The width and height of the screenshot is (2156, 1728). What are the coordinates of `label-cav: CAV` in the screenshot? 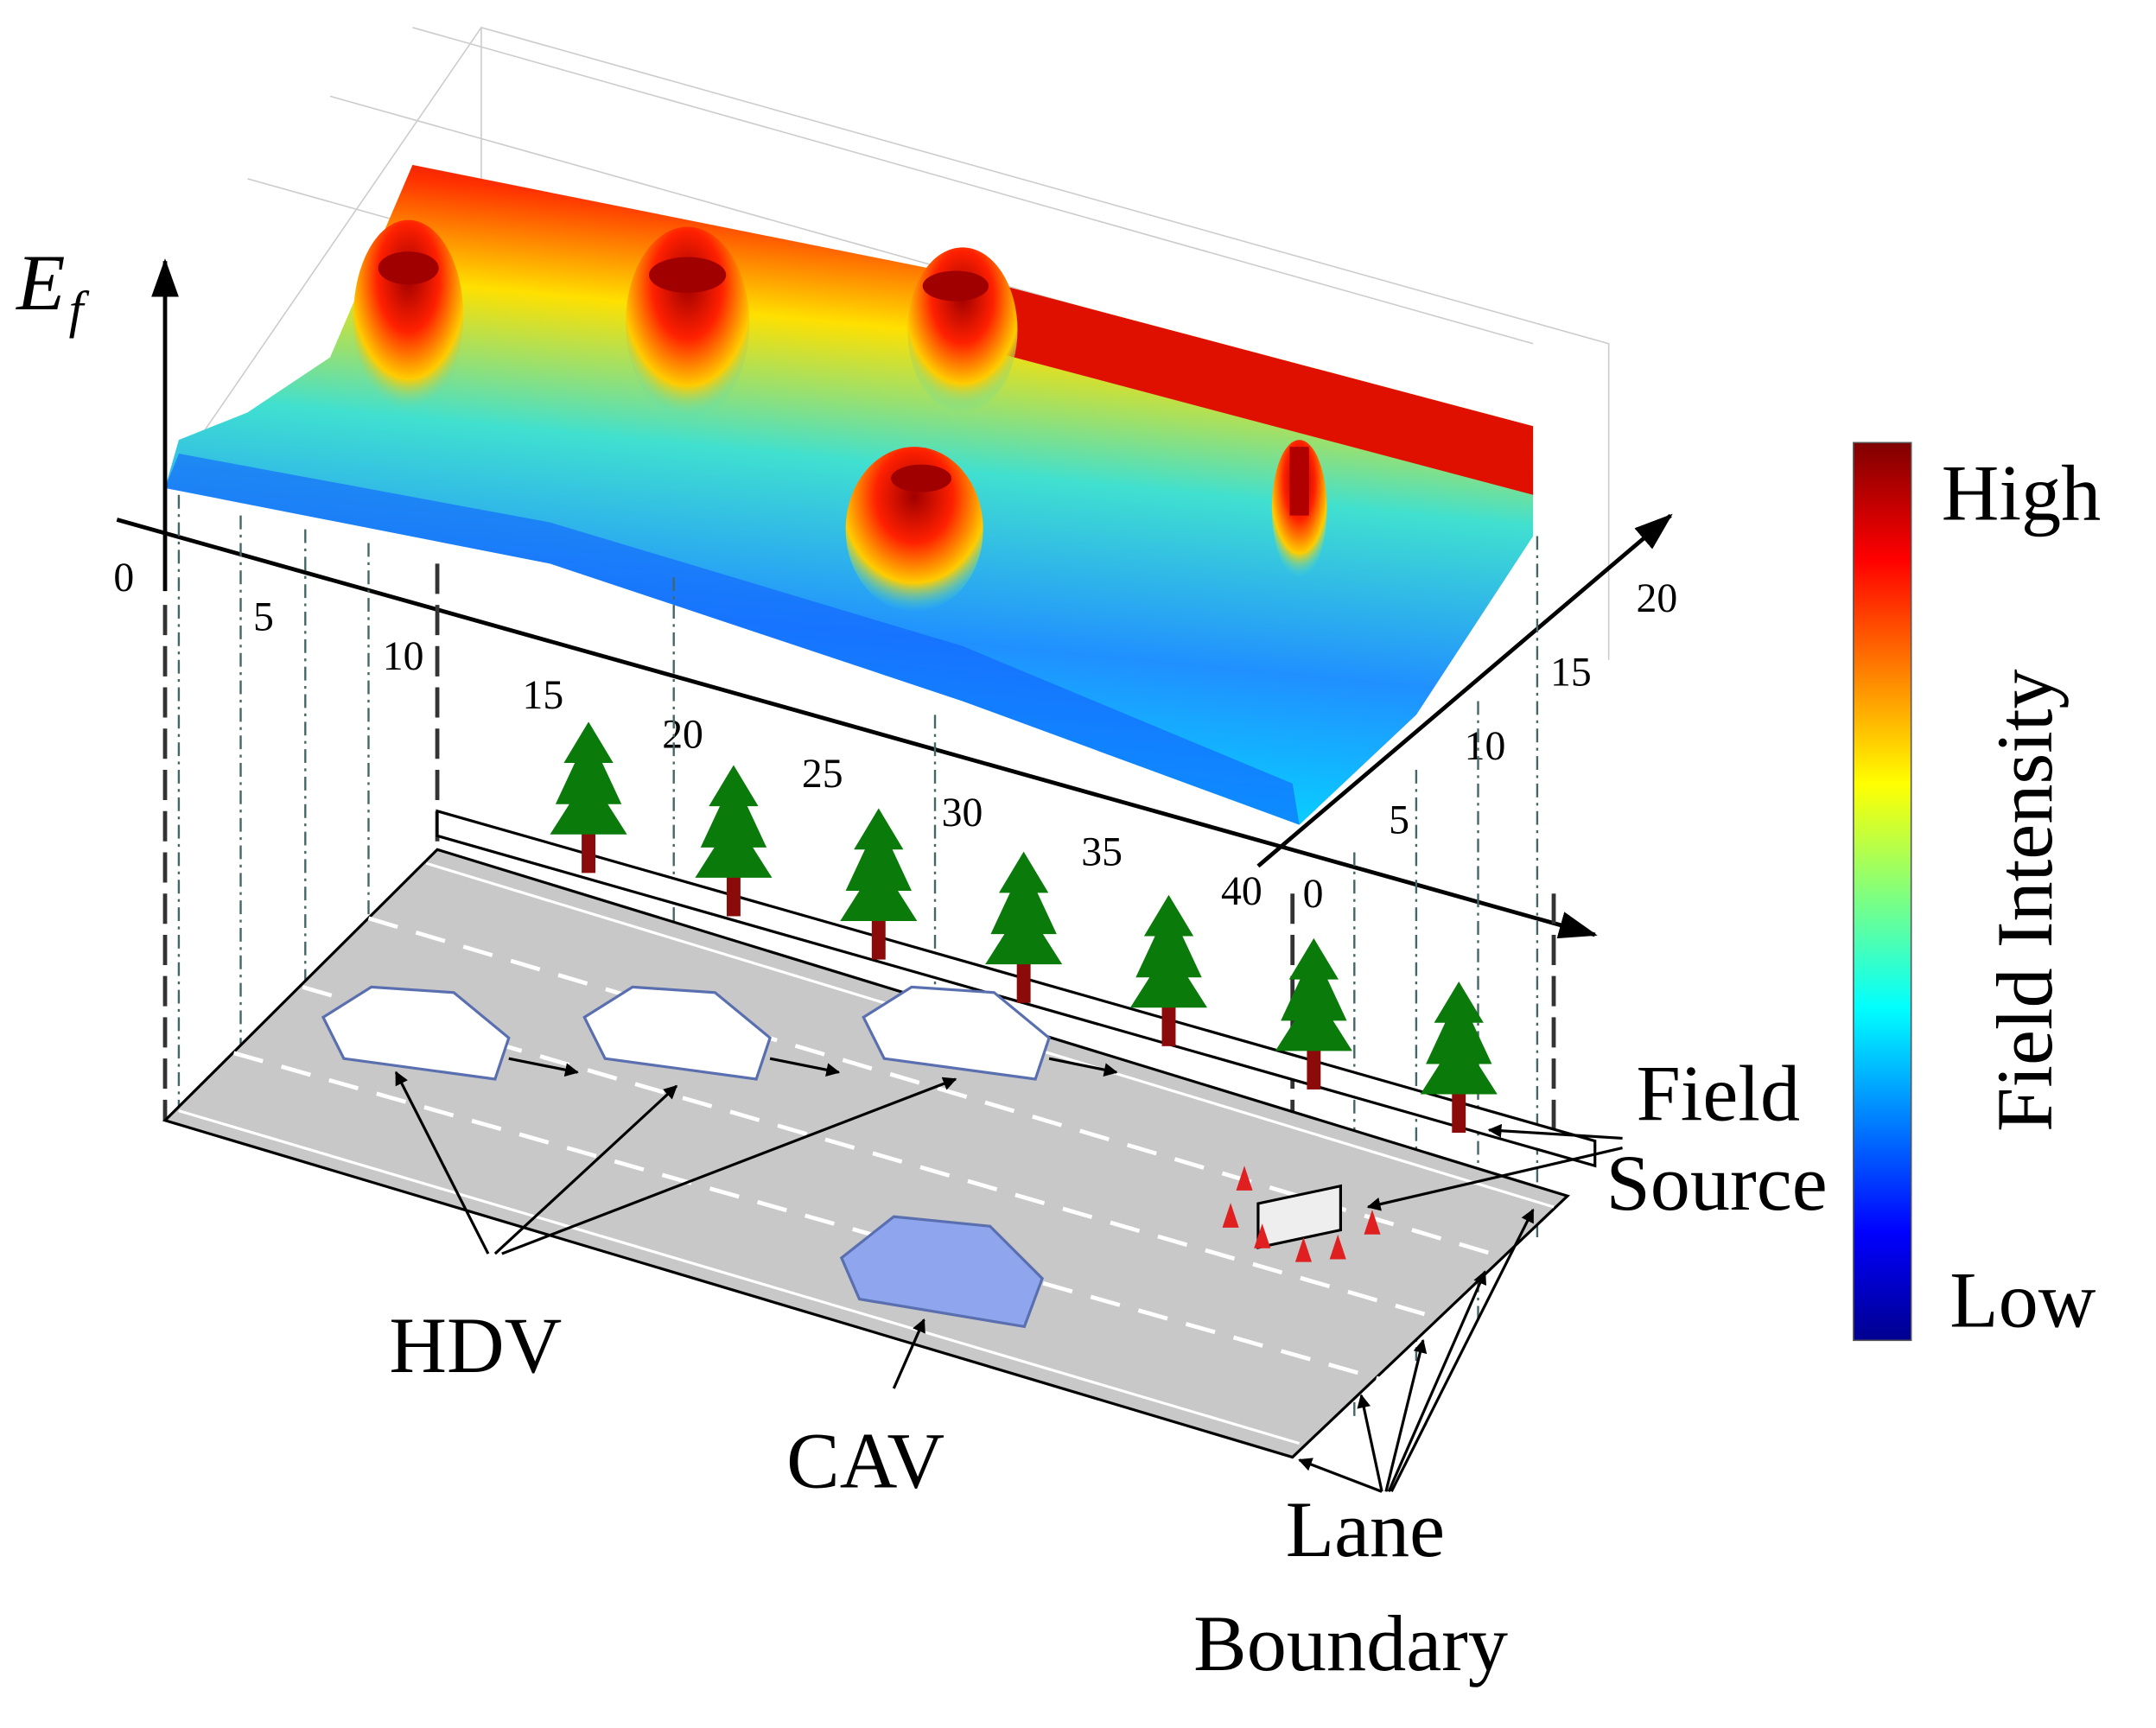 It's located at (865, 1461).